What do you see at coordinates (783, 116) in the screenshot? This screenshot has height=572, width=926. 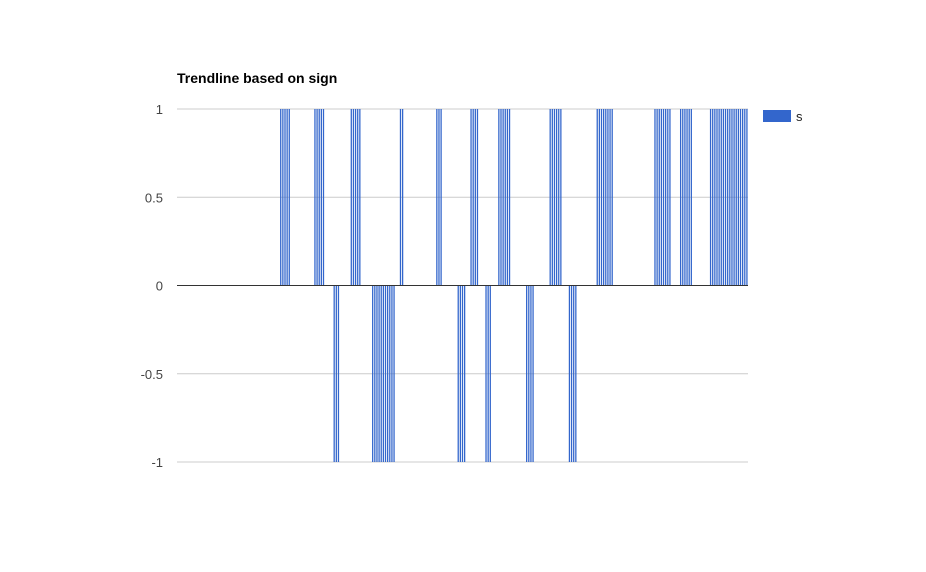 I see `legend: s` at bounding box center [783, 116].